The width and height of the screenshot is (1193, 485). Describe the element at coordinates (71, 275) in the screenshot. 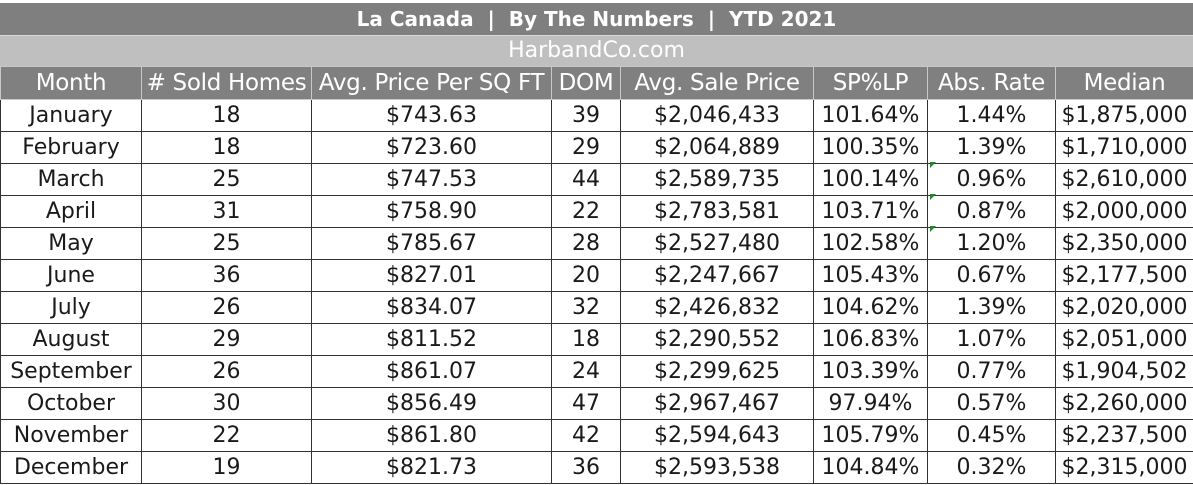

I see `cell-month: June` at that location.